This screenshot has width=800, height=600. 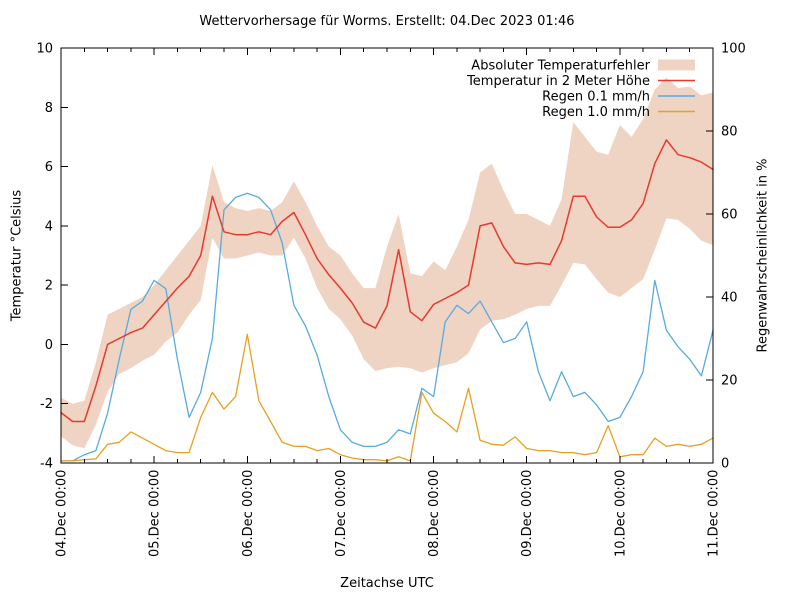 I want to click on legend-label: Regen 1.0 mm/h, so click(x=596, y=112).